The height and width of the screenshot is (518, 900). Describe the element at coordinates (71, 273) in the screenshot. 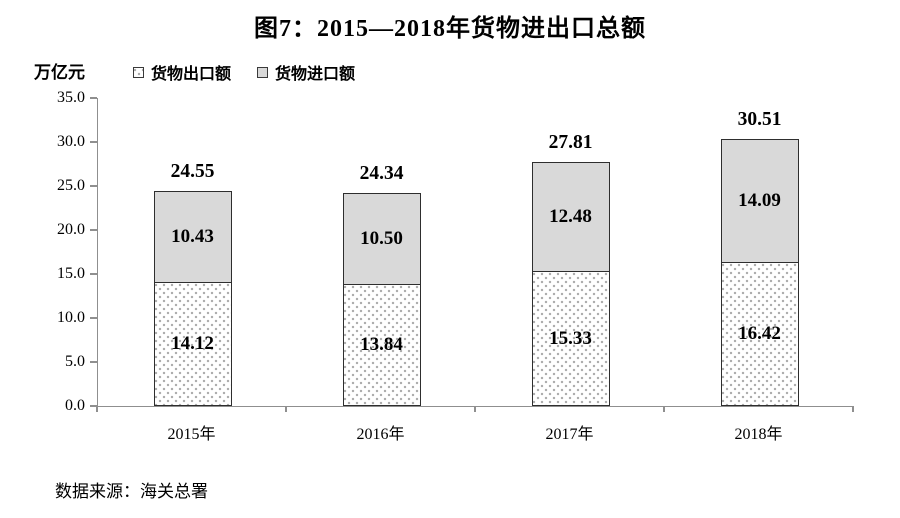

I see `y-axis-tick-label: 15.0` at that location.